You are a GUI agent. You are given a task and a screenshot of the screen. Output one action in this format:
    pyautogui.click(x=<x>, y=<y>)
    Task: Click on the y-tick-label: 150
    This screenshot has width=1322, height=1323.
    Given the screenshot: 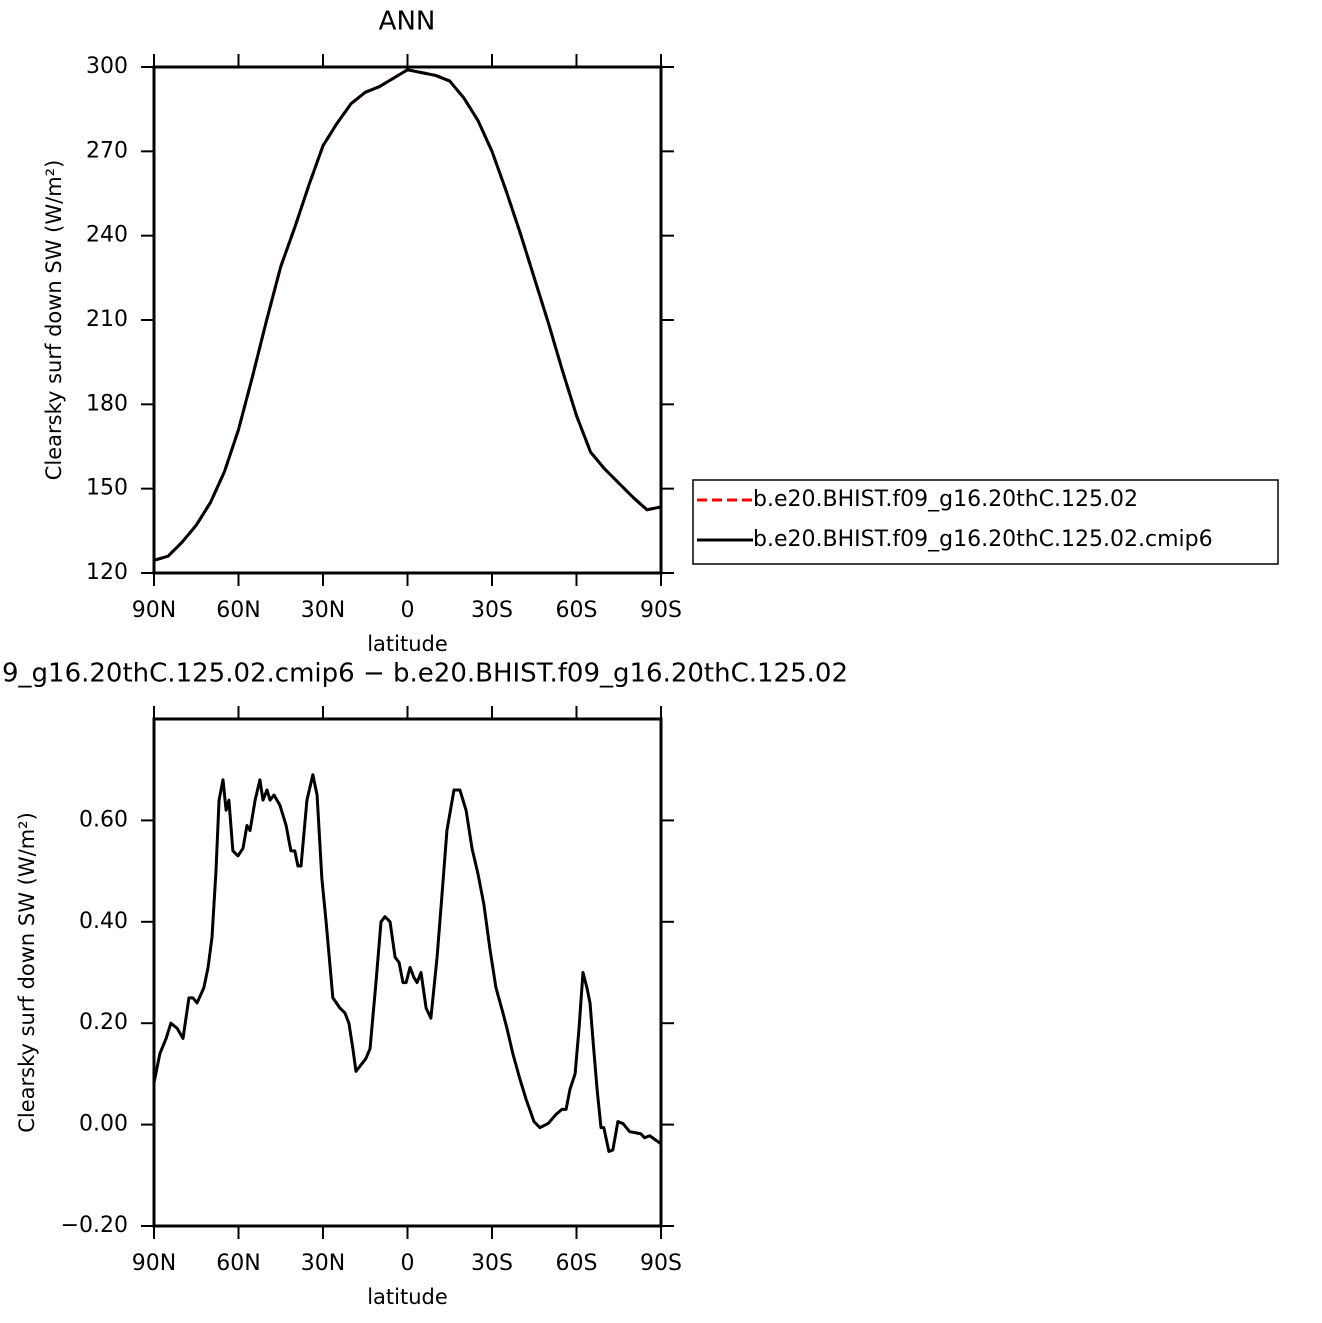 What is the action you would take?
    pyautogui.click(x=107, y=488)
    